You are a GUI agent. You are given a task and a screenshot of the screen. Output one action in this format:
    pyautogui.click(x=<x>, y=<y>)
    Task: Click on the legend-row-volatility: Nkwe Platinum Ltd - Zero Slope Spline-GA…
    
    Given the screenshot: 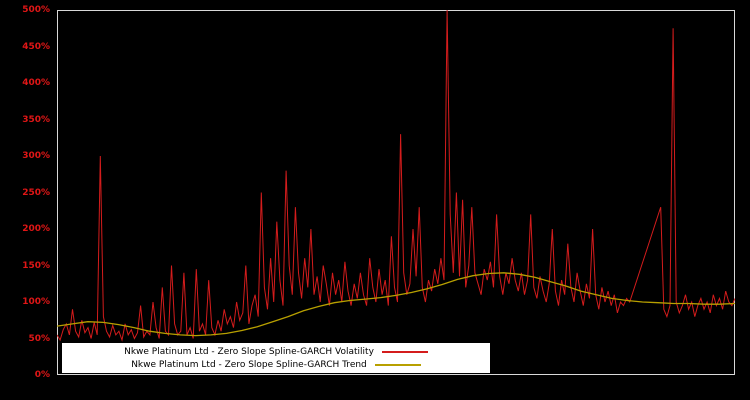 What is the action you would take?
    pyautogui.click(x=276, y=351)
    